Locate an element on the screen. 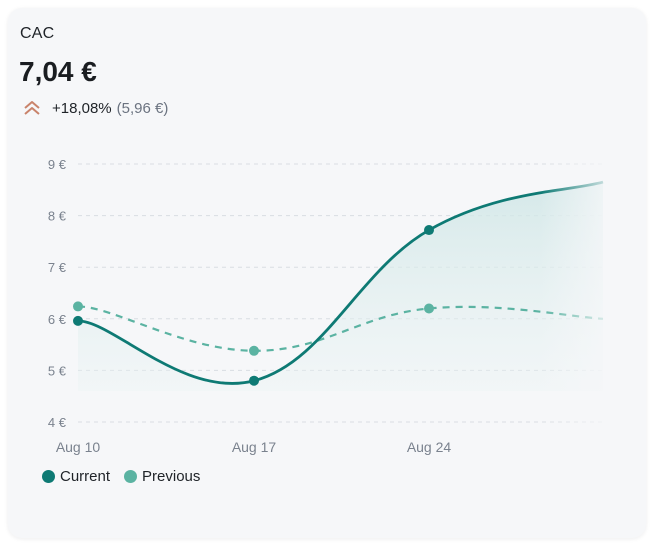 This screenshot has width=664, height=550. cac-value: 7,04 € is located at coordinates (58, 71).